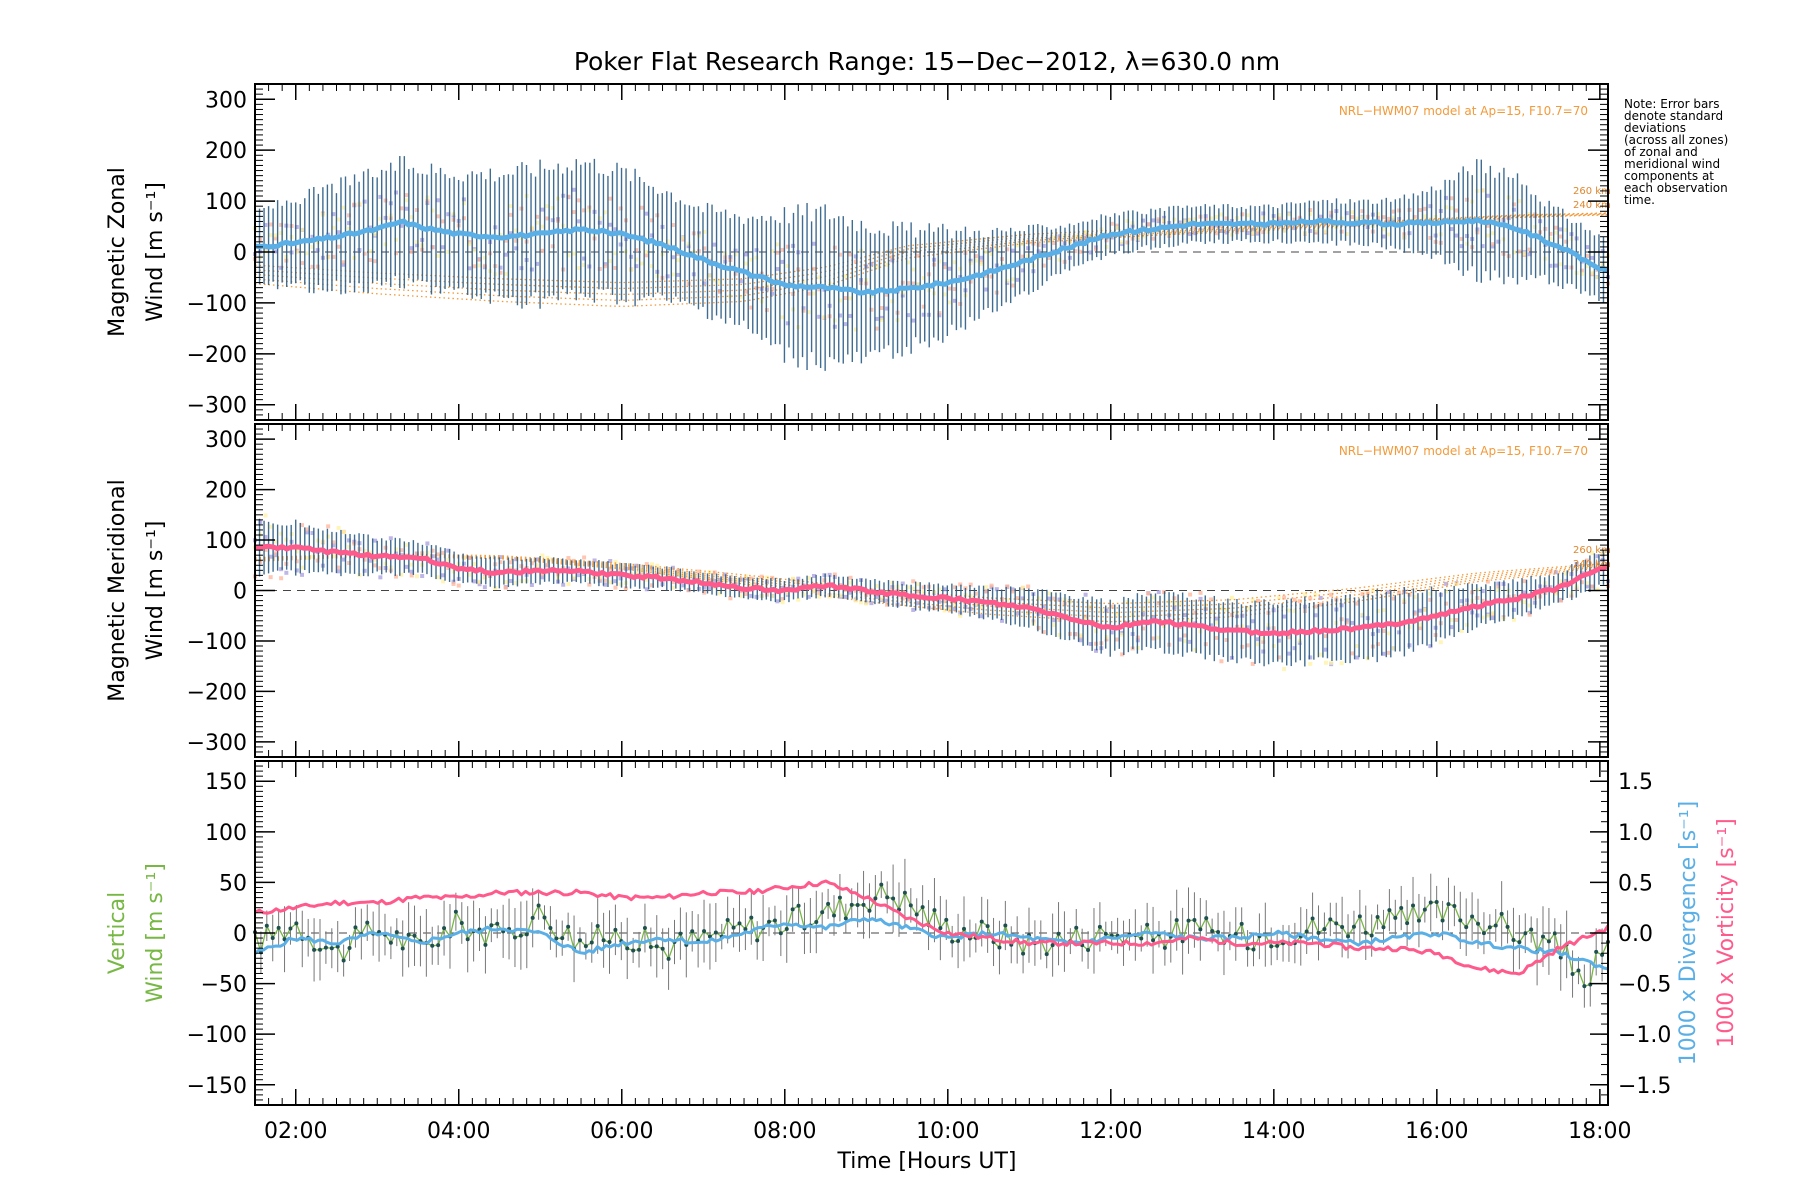 This screenshot has width=1800, height=1200. Describe the element at coordinates (117, 933) in the screenshot. I see `y-axis-label-line1: Vertical` at that location.